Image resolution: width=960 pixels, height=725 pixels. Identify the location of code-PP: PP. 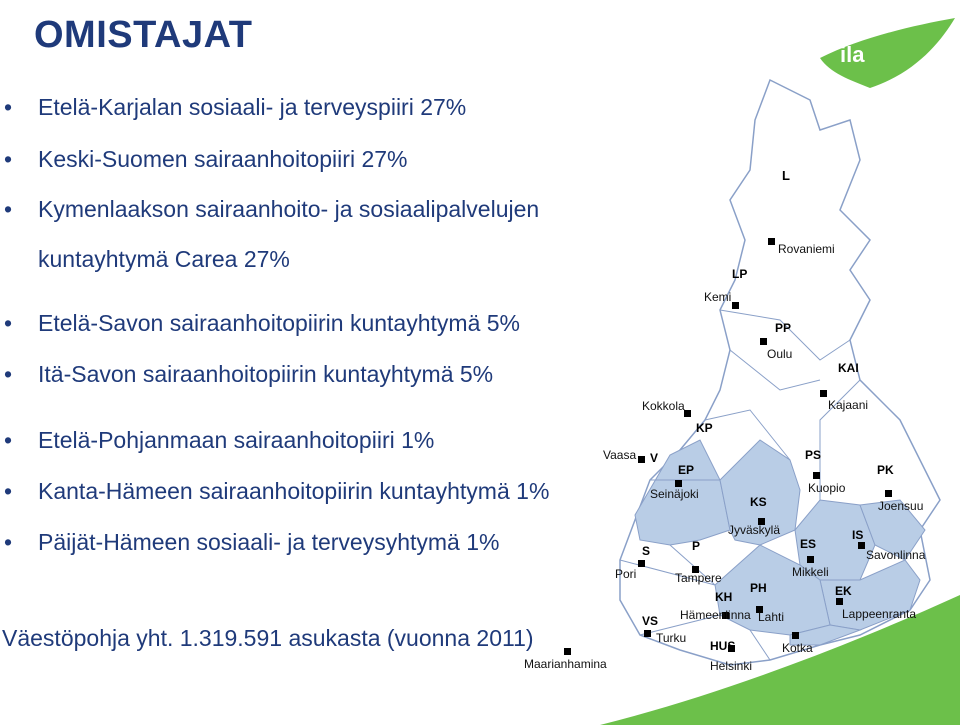
(783, 328).